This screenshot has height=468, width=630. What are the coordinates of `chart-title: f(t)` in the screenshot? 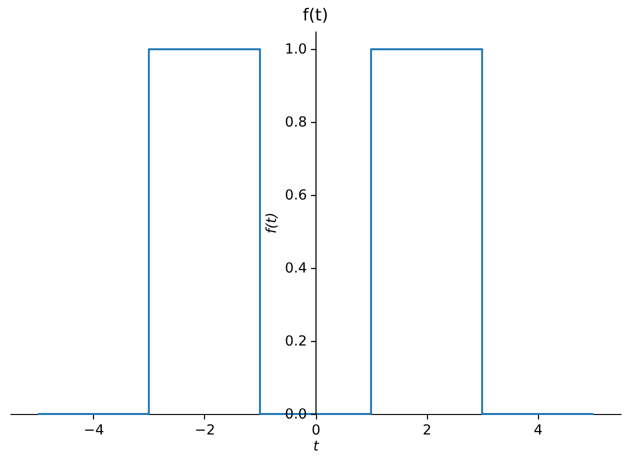 It's located at (315, 14).